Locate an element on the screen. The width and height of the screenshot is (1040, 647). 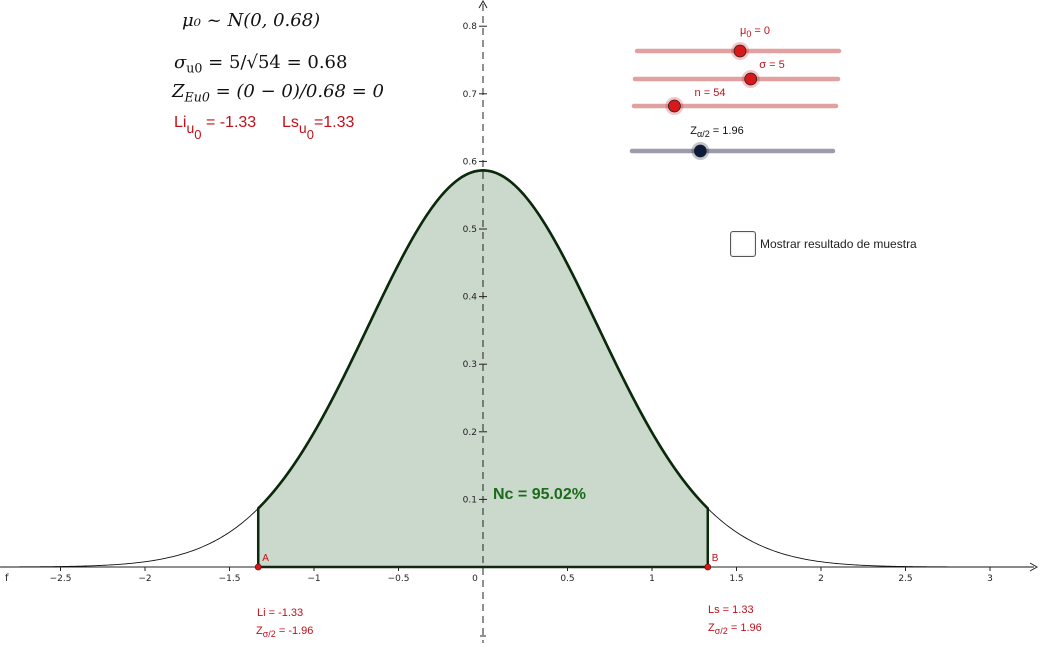
ls-header-subsub: 0 is located at coordinates (310, 134).